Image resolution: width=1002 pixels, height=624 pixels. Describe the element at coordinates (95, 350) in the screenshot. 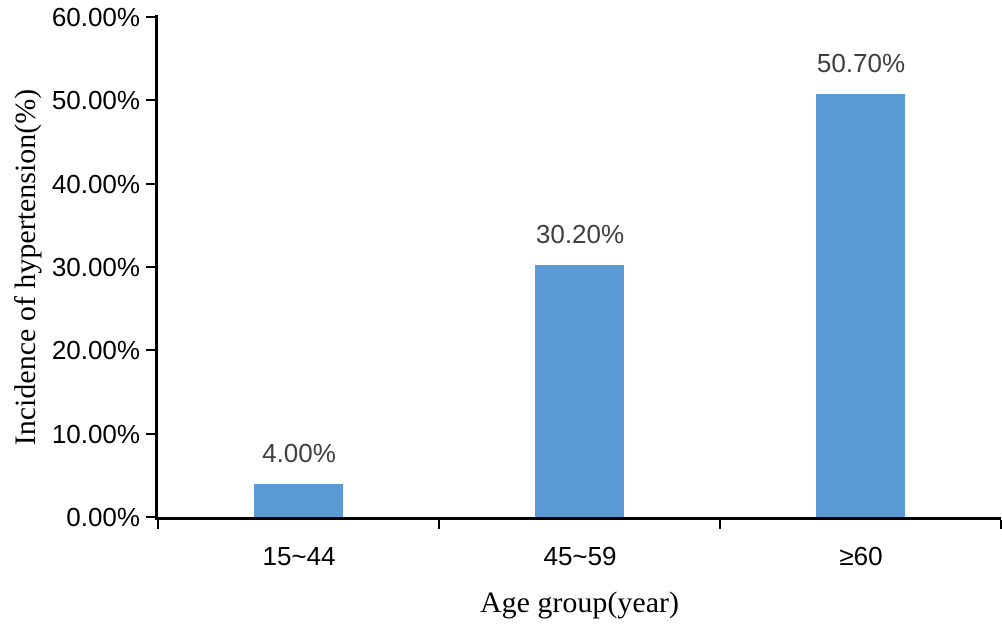

I see `y-tick-label: 20.00%` at that location.